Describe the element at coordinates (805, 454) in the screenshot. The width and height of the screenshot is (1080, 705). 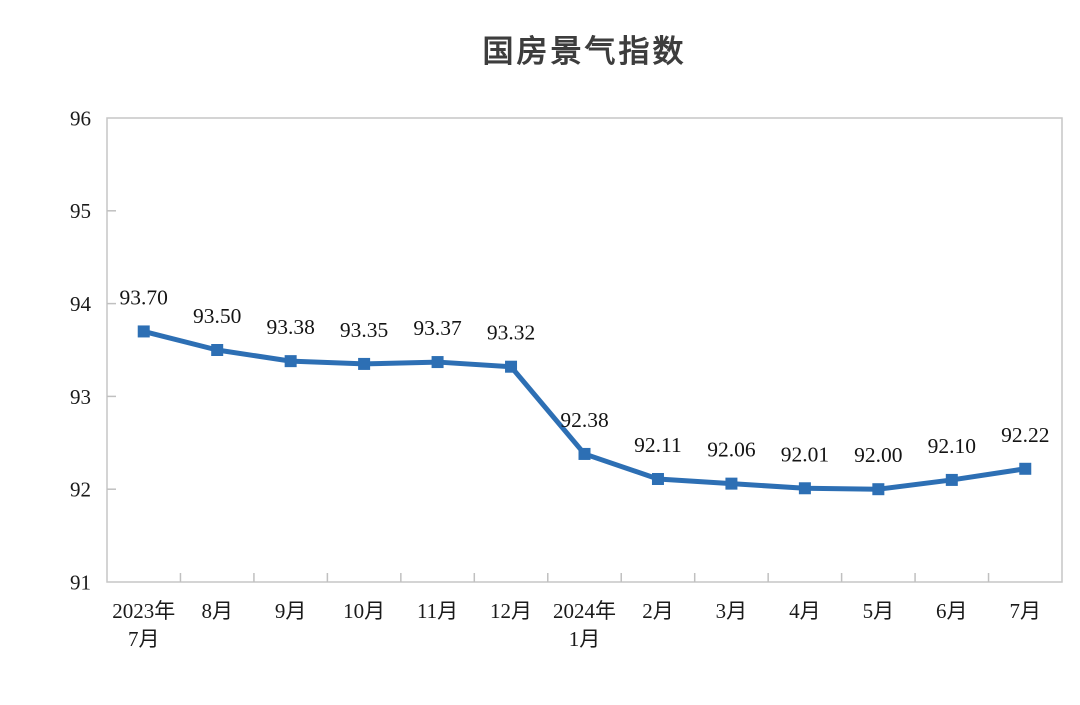
I see `data-label: 92.01` at that location.